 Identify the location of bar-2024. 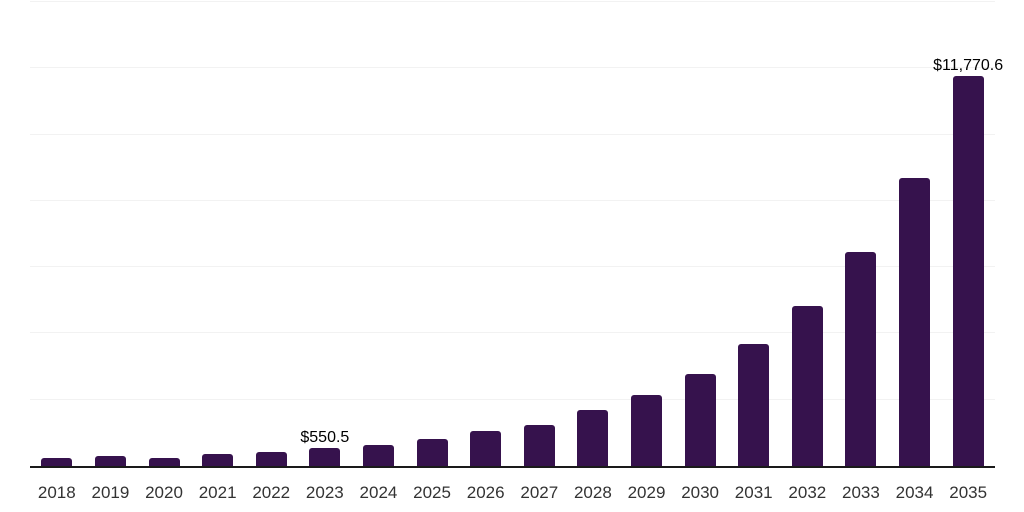
(378, 455).